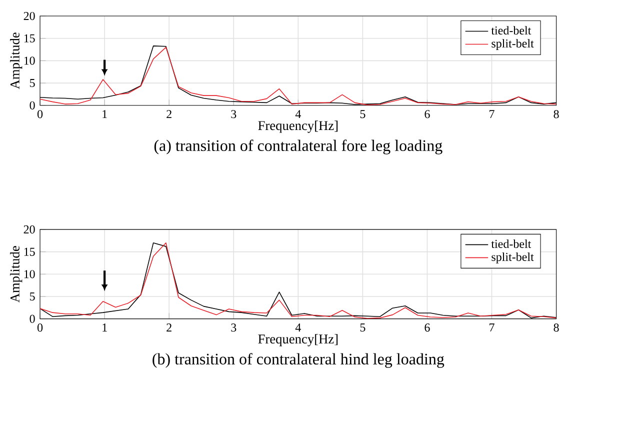 The height and width of the screenshot is (422, 619). I want to click on text: (a) transition of contralateral fore leg loading, so click(298, 147).